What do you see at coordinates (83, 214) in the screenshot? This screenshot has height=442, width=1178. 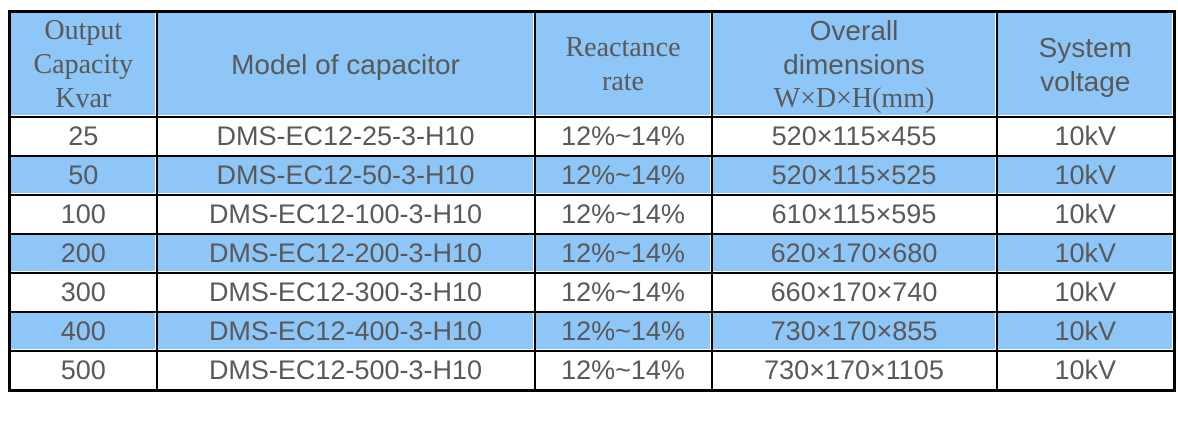 I see `cell-capacity: 100` at bounding box center [83, 214].